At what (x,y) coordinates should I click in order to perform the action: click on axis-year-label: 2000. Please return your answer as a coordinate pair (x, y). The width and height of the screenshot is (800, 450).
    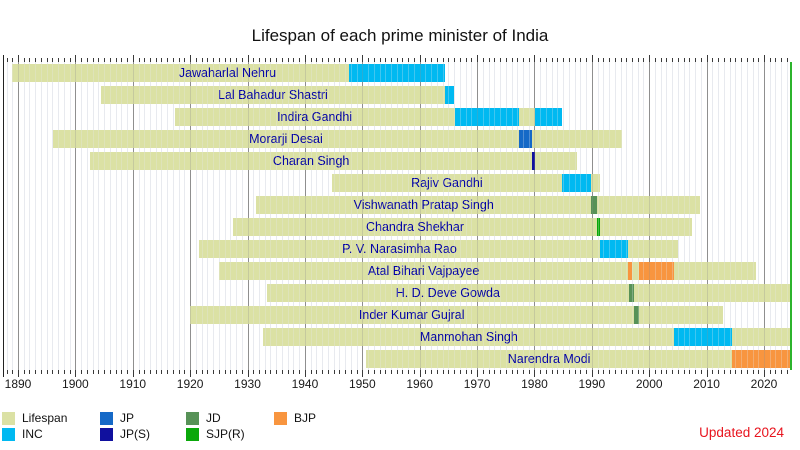
    Looking at the image, I should click on (649, 384).